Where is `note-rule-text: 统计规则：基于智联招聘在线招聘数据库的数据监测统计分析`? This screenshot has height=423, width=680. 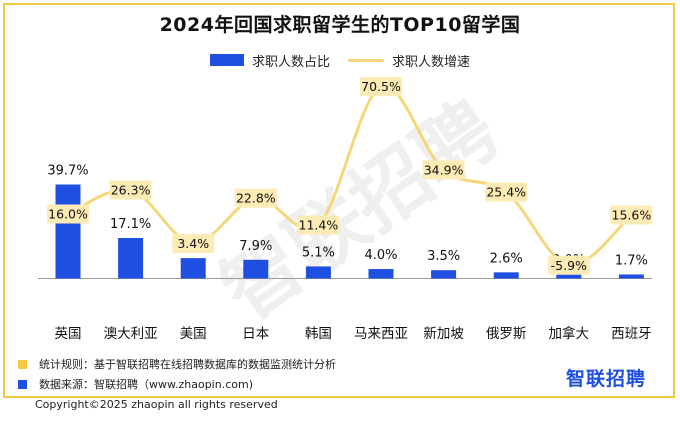
note-rule-text: 统计规则：基于智联招聘在线招聘数据库的数据监测统计分析 is located at coordinates (187, 364).